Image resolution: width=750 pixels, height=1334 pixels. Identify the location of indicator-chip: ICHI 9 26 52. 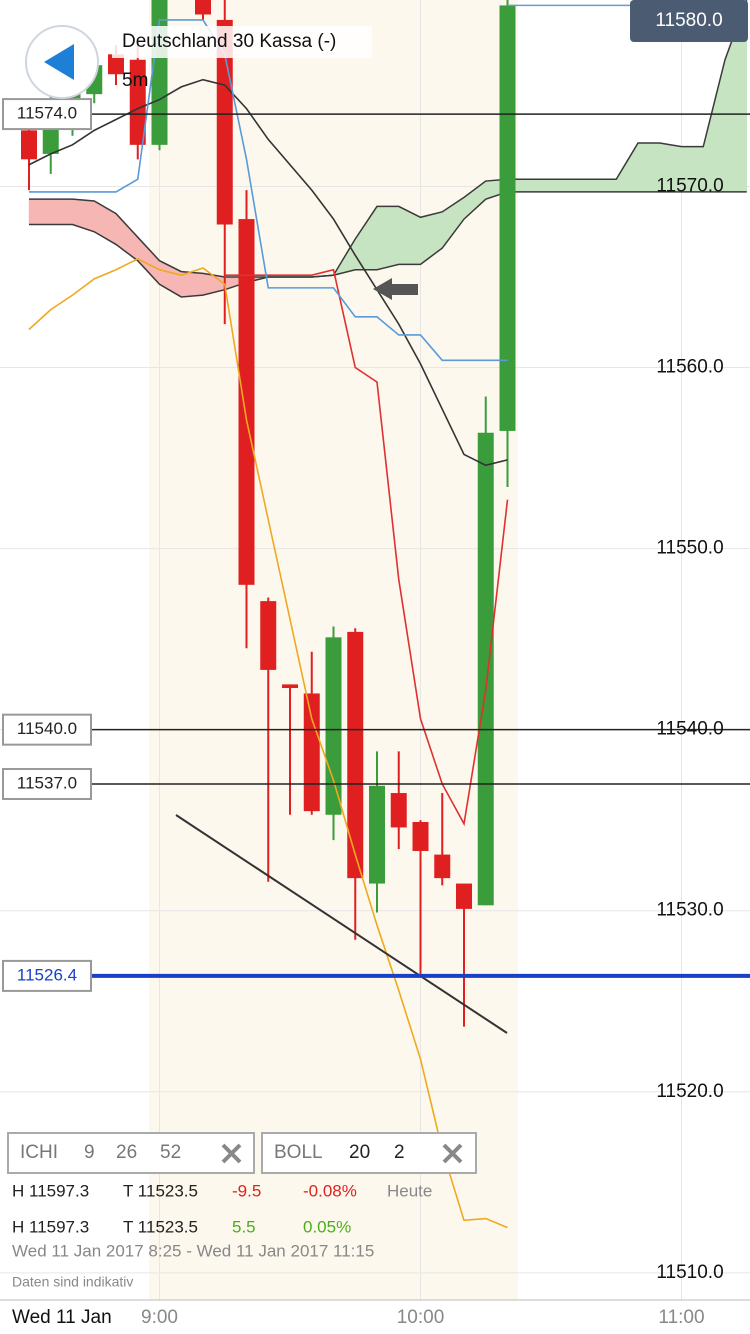
(131, 1153).